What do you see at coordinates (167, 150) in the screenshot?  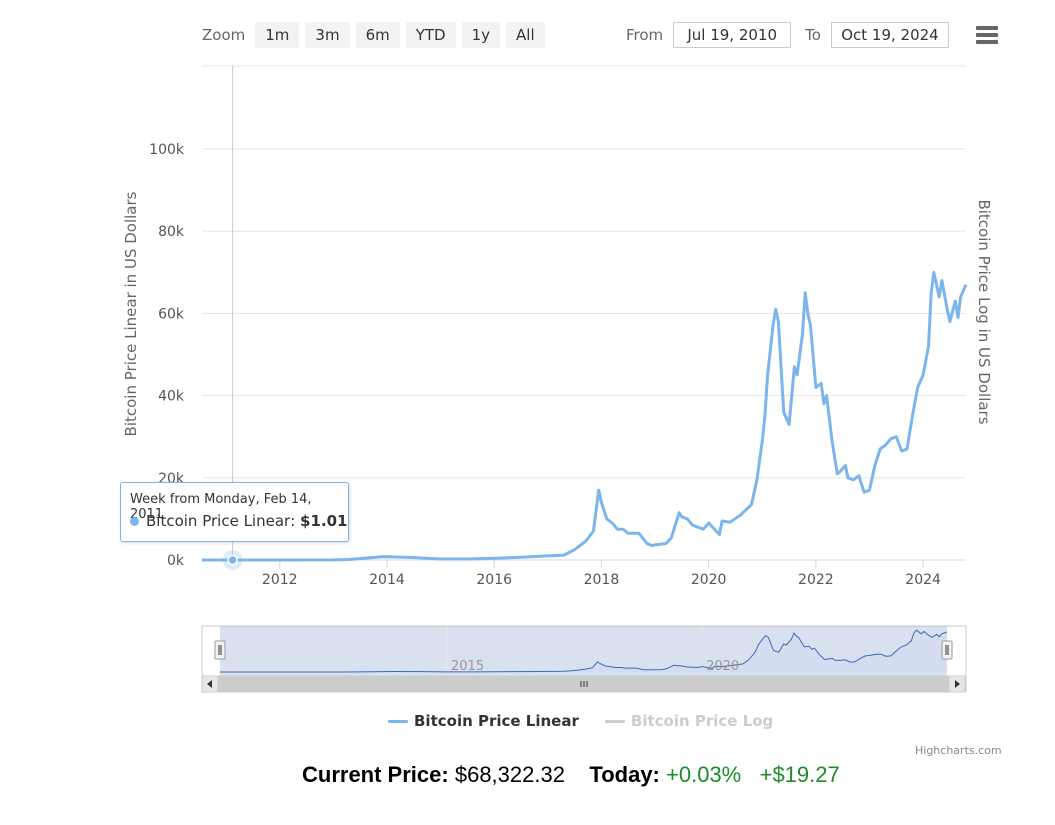 I see `y-tick-label: 100k` at bounding box center [167, 150].